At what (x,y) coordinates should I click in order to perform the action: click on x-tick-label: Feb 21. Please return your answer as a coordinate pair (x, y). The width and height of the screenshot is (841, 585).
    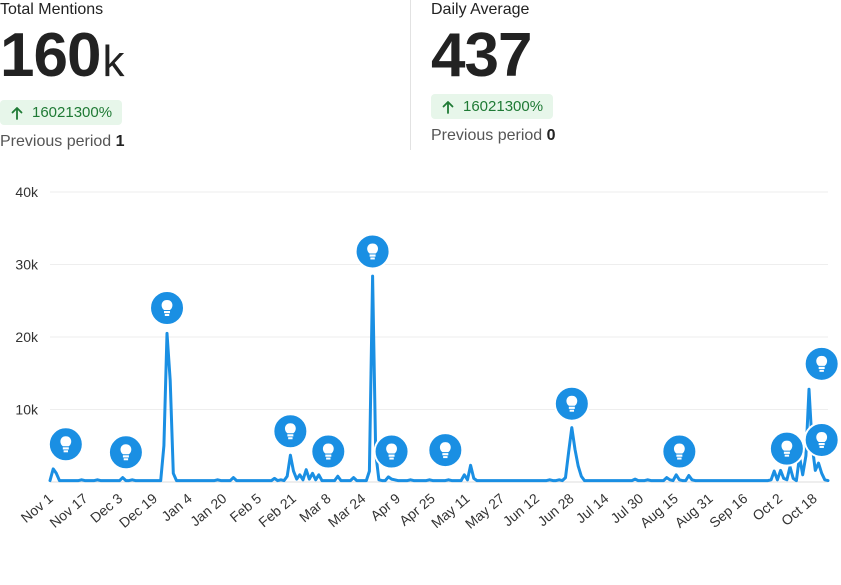
    Looking at the image, I should click on (277, 510).